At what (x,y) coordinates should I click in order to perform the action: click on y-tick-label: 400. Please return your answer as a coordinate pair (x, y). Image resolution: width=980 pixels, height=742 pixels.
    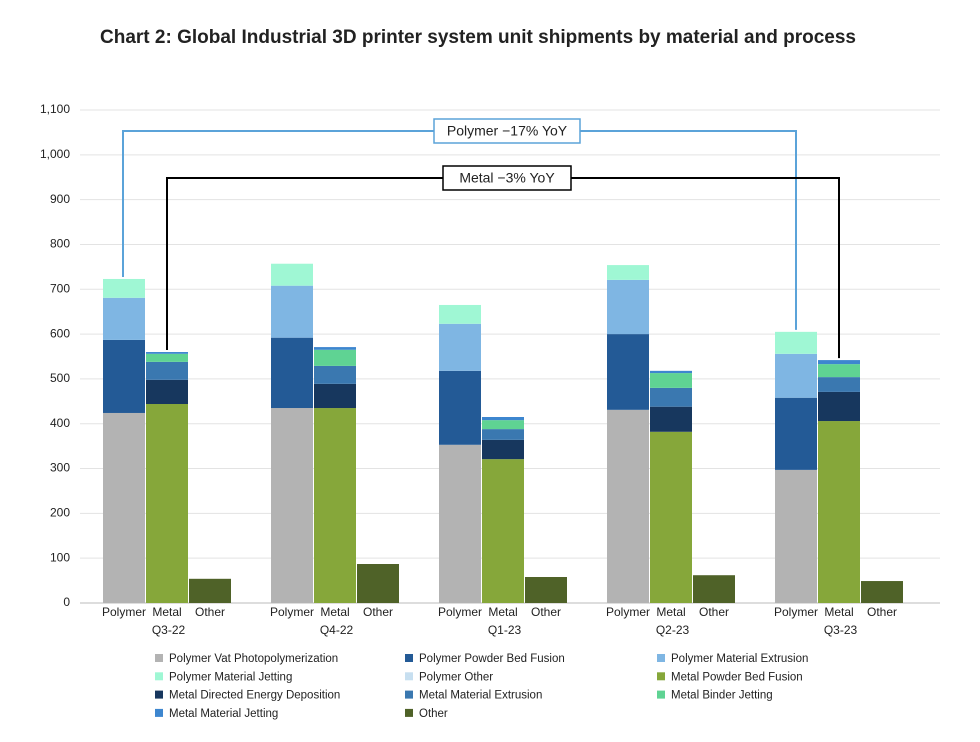
    Looking at the image, I should click on (60, 423).